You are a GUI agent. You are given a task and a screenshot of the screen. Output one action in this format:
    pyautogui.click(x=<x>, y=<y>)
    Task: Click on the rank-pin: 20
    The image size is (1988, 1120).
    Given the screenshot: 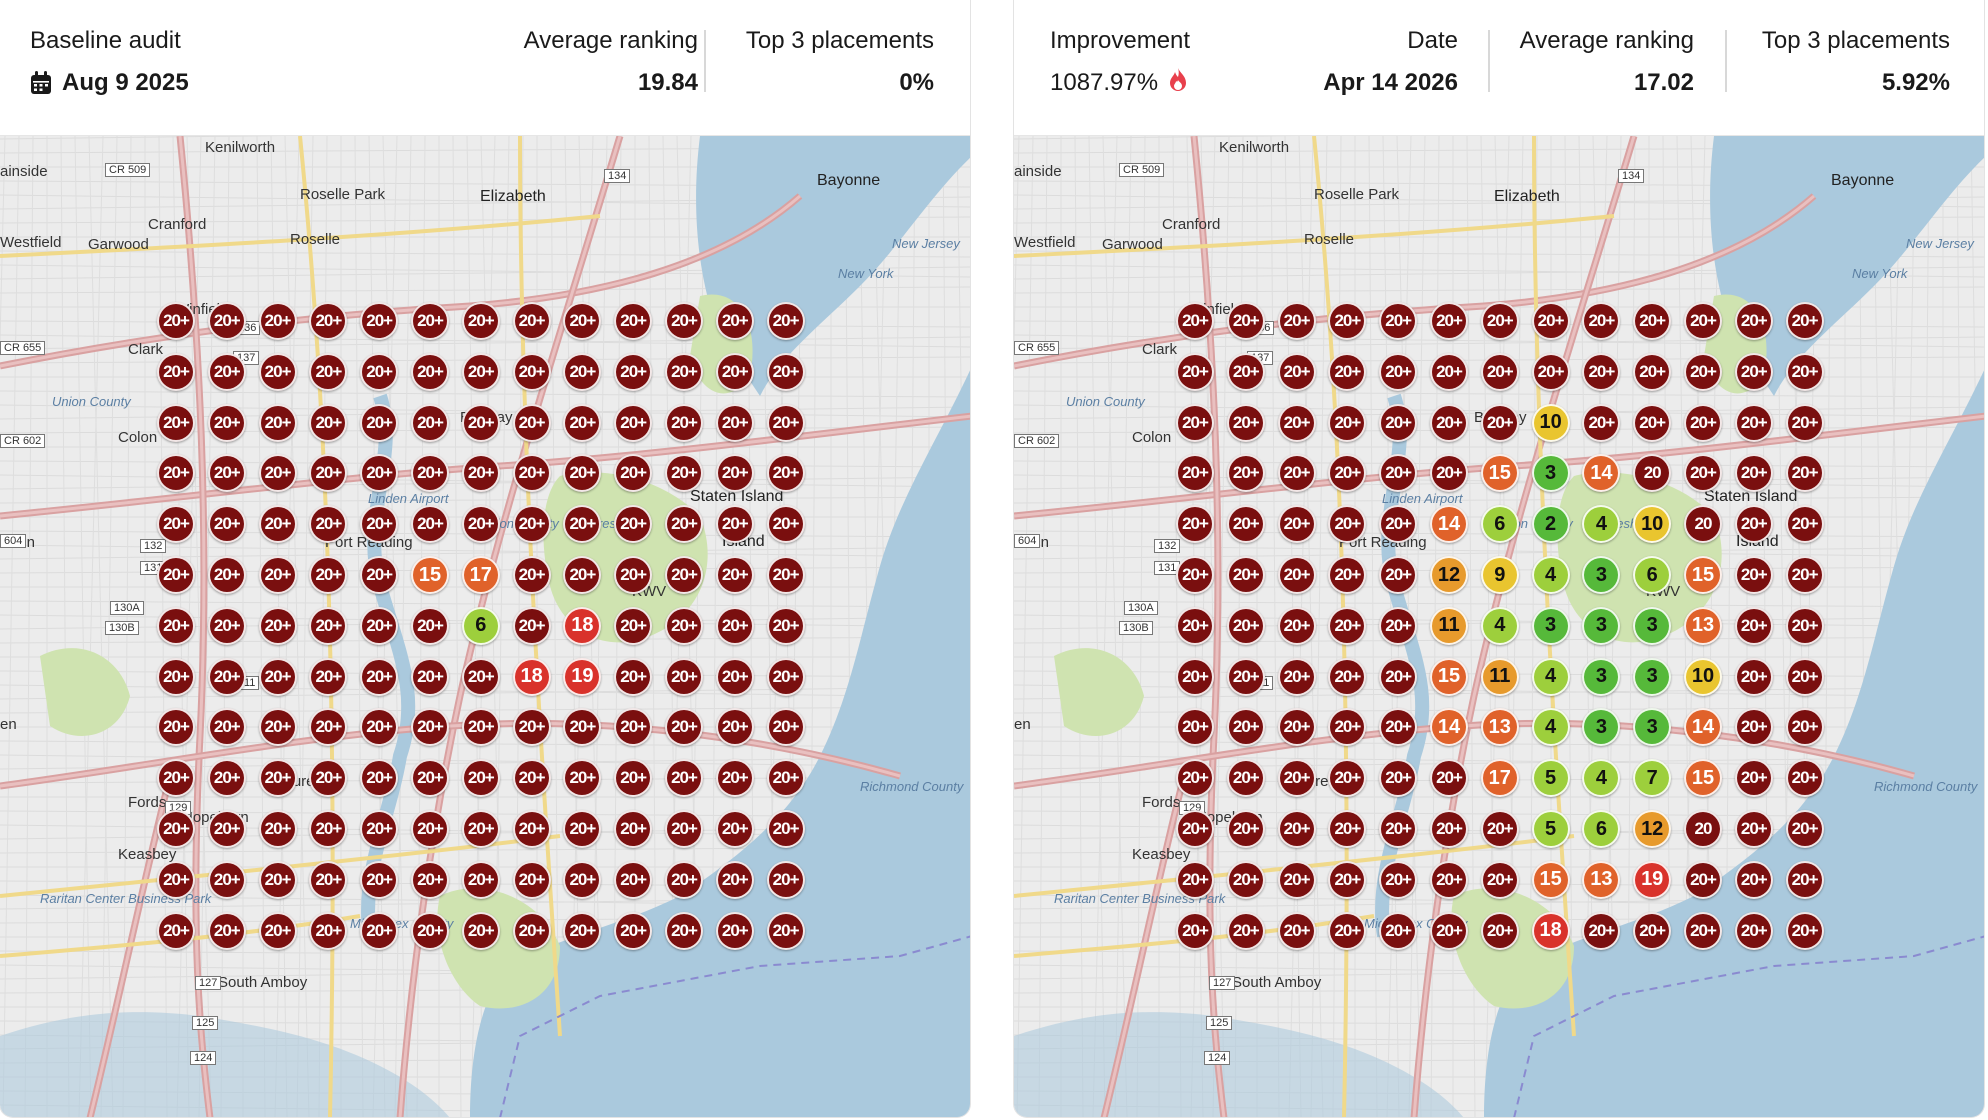 What is the action you would take?
    pyautogui.click(x=1703, y=829)
    